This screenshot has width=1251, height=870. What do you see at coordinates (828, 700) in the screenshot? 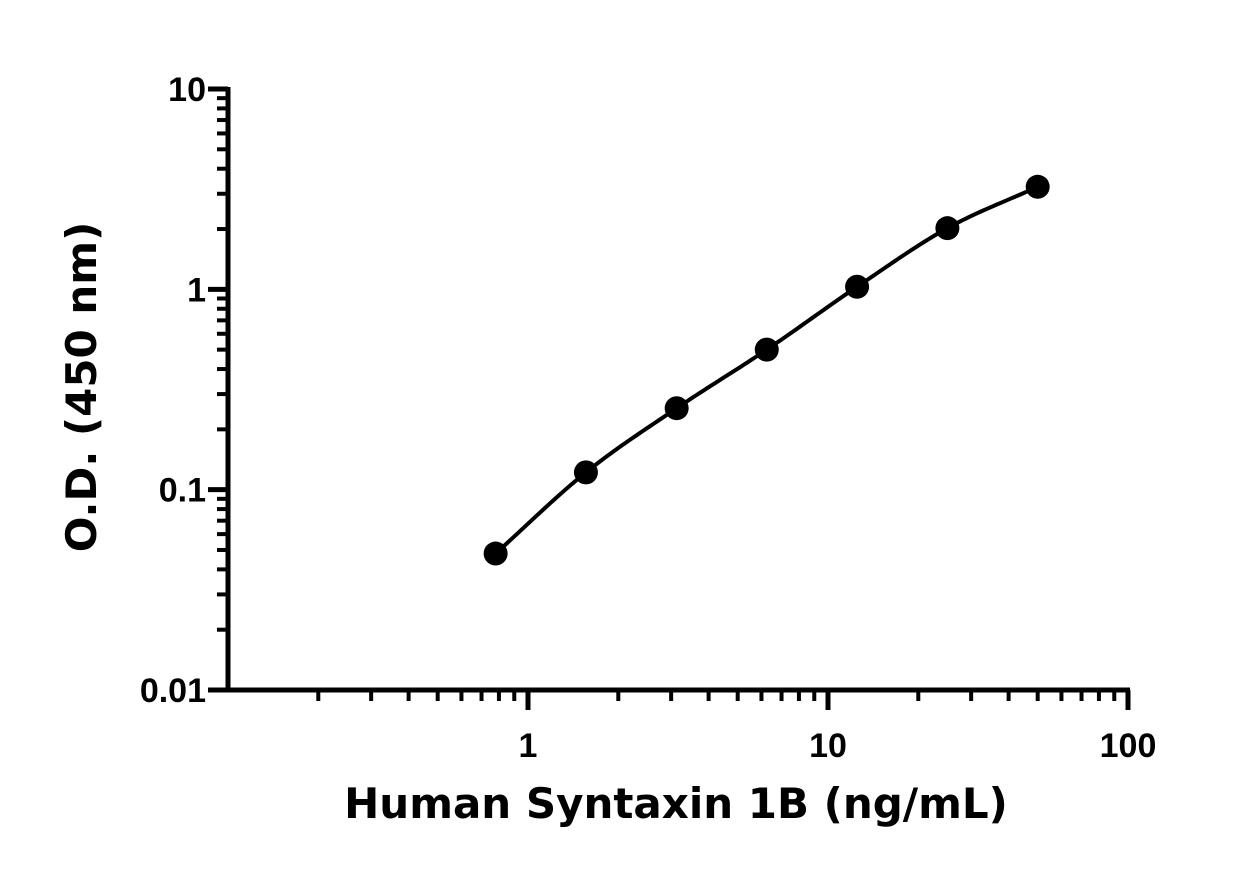
I see `x-axis-major-ticks` at bounding box center [828, 700].